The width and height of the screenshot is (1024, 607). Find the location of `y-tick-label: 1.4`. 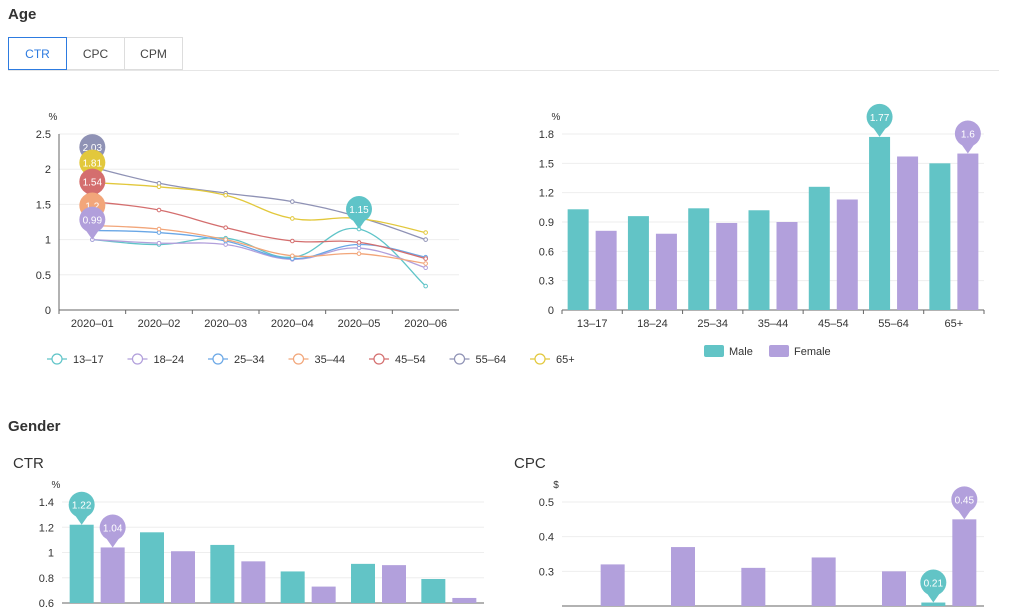

y-tick-label: 1.4 is located at coordinates (46, 503).